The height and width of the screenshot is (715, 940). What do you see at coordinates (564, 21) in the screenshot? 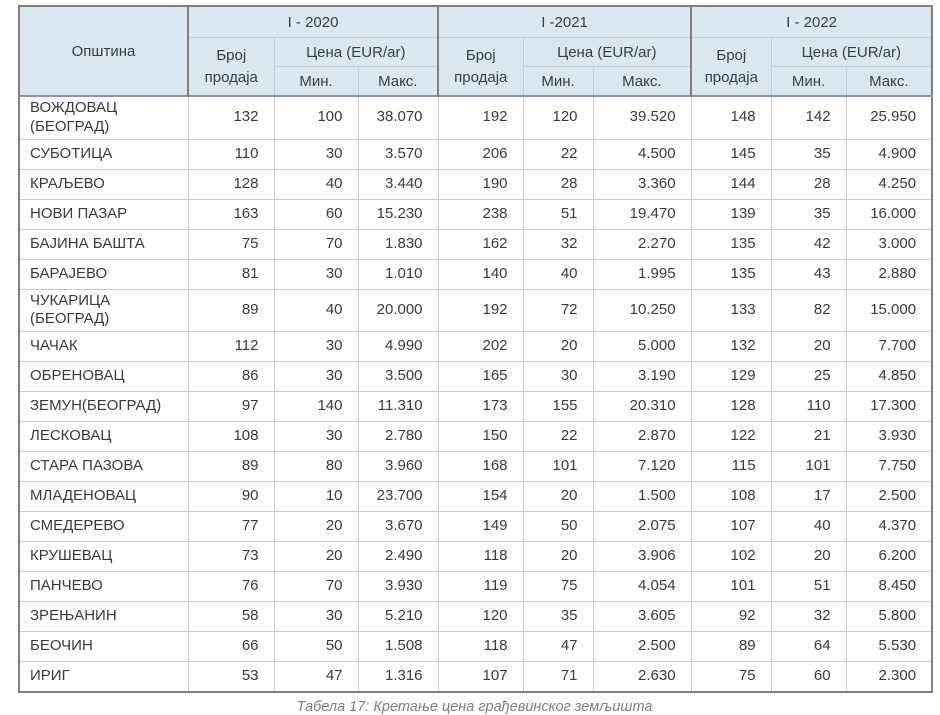
I see `year-group-header-2021: I -2021` at bounding box center [564, 21].